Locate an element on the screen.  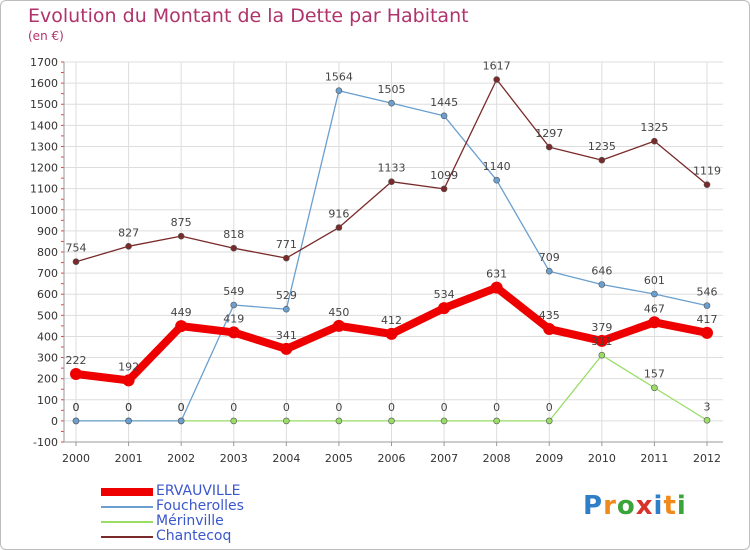
data-label: 1325 is located at coordinates (654, 127).